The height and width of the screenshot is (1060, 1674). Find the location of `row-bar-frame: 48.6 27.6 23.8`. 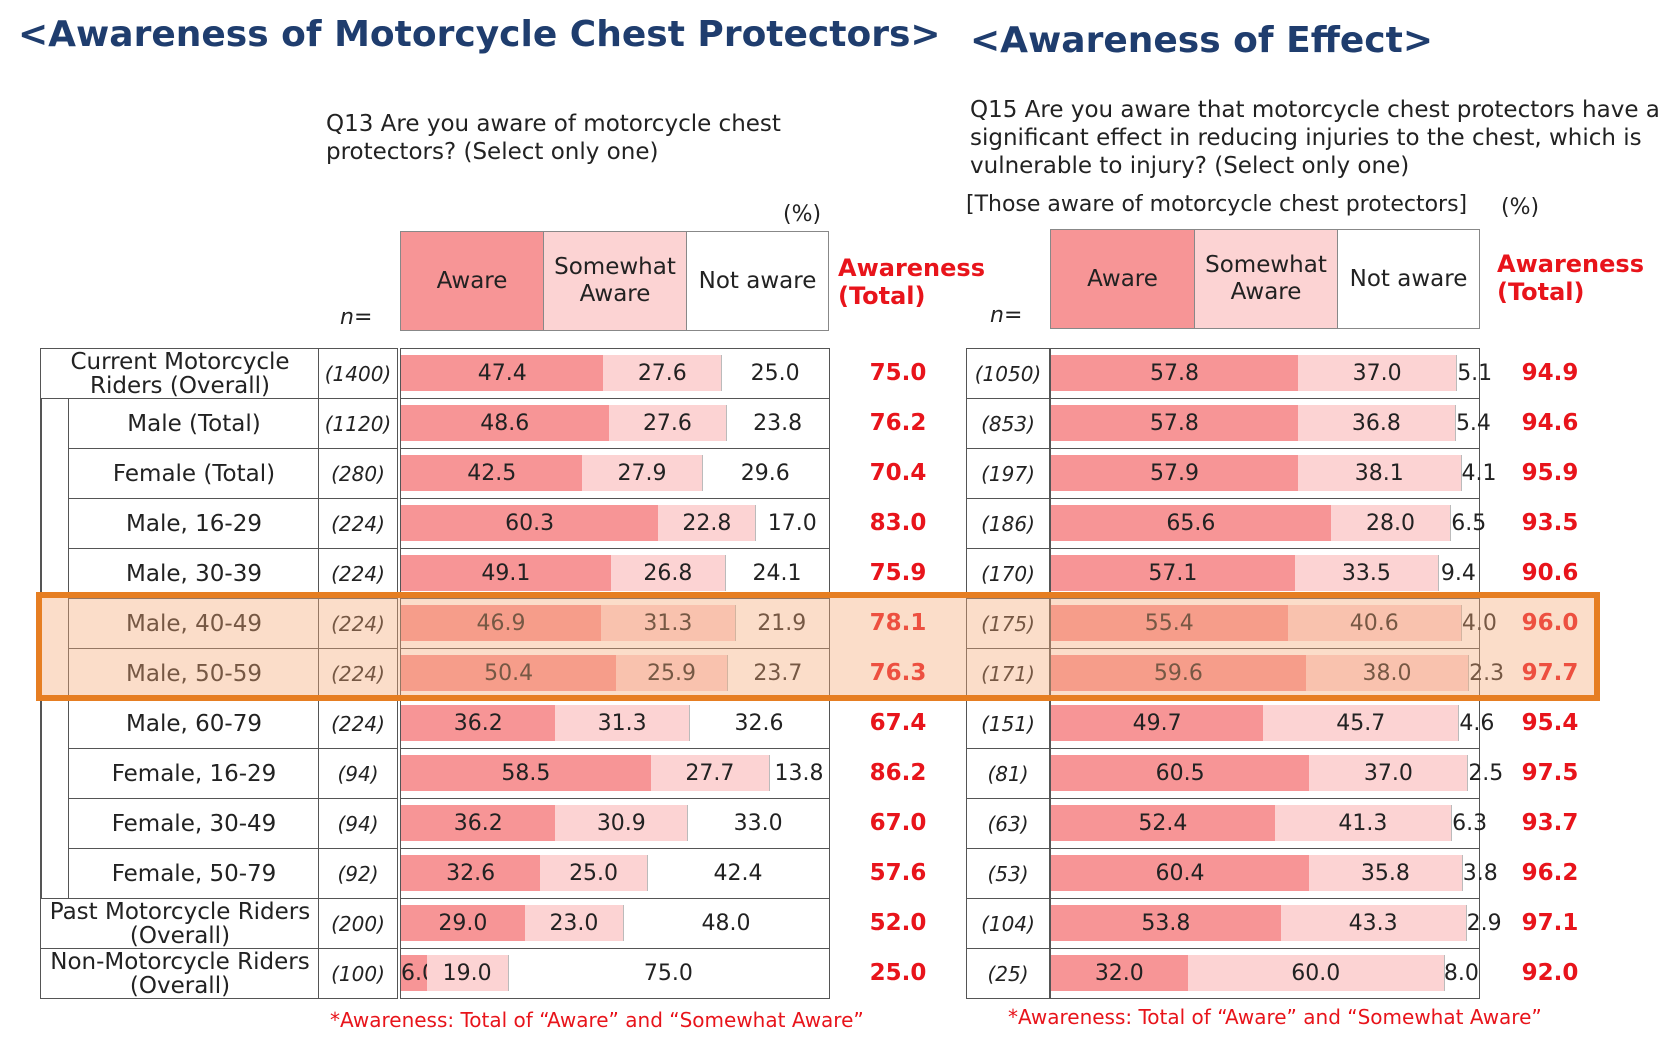

row-bar-frame: 48.6 27.6 23.8 is located at coordinates (615, 423).